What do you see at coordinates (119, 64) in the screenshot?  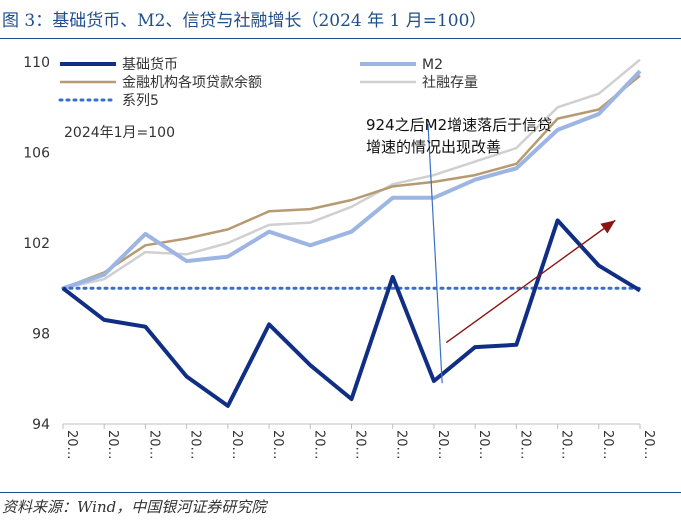 I see `legend-item: 基础货币` at bounding box center [119, 64].